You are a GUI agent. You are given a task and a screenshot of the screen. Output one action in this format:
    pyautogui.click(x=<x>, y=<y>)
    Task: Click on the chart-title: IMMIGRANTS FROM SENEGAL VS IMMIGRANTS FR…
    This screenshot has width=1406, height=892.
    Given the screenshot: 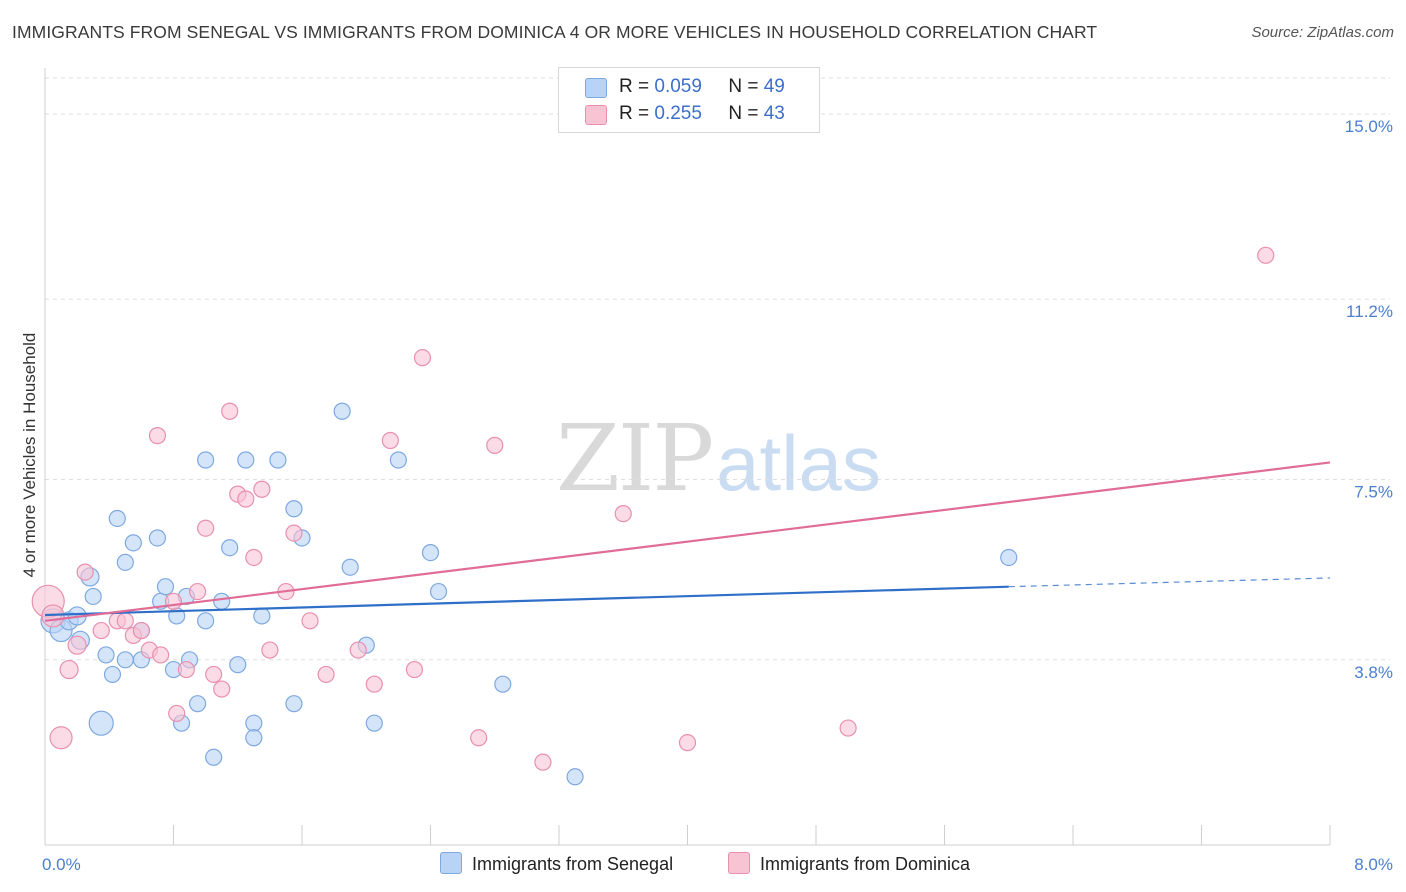 What is the action you would take?
    pyautogui.click(x=555, y=32)
    